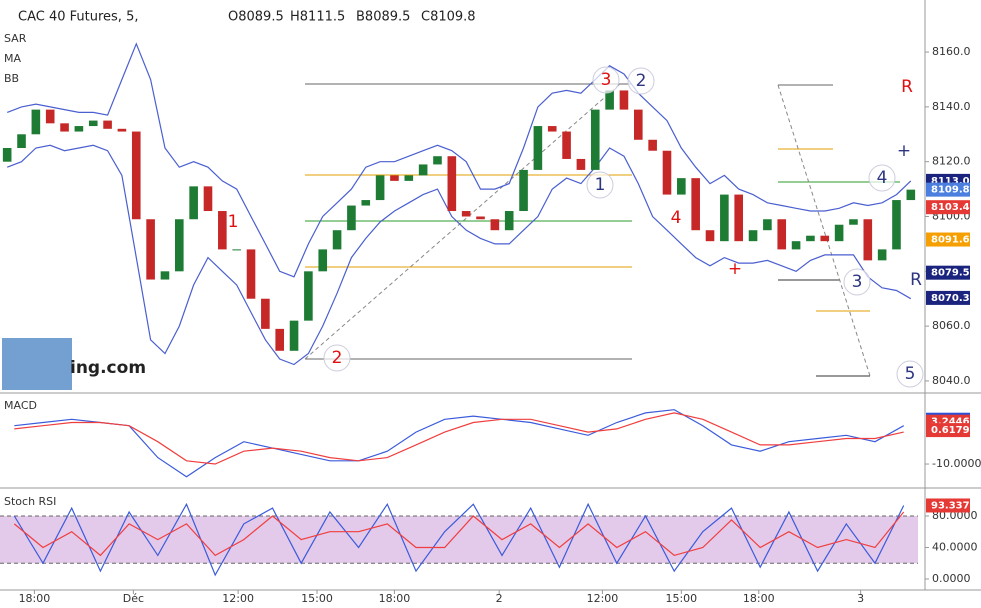 The height and width of the screenshot is (608, 981). I want to click on ohlc-label: C8109.8, so click(448, 17).